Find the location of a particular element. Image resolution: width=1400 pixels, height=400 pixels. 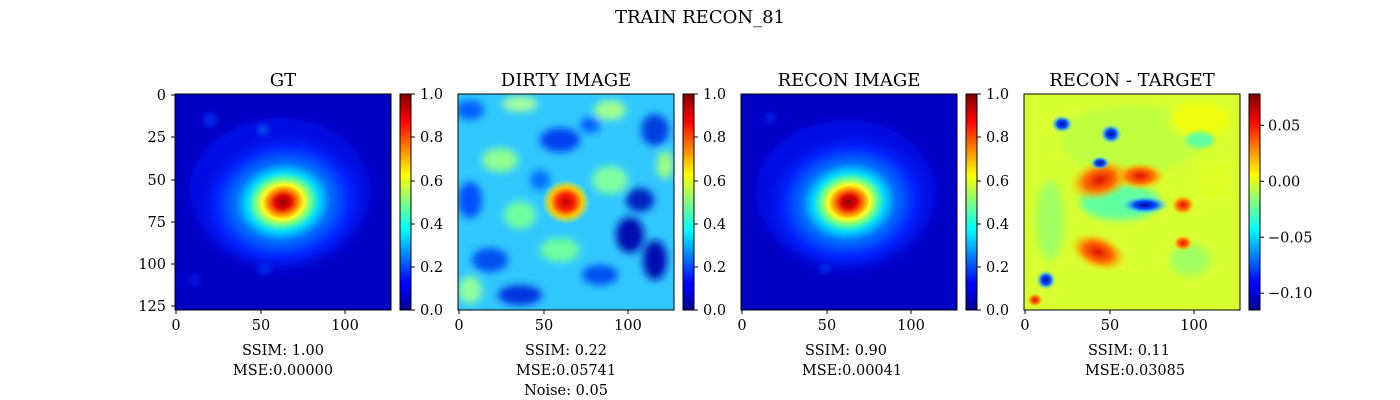

stat-ssim-dirty: SSIM: 0.22 is located at coordinates (566, 351).